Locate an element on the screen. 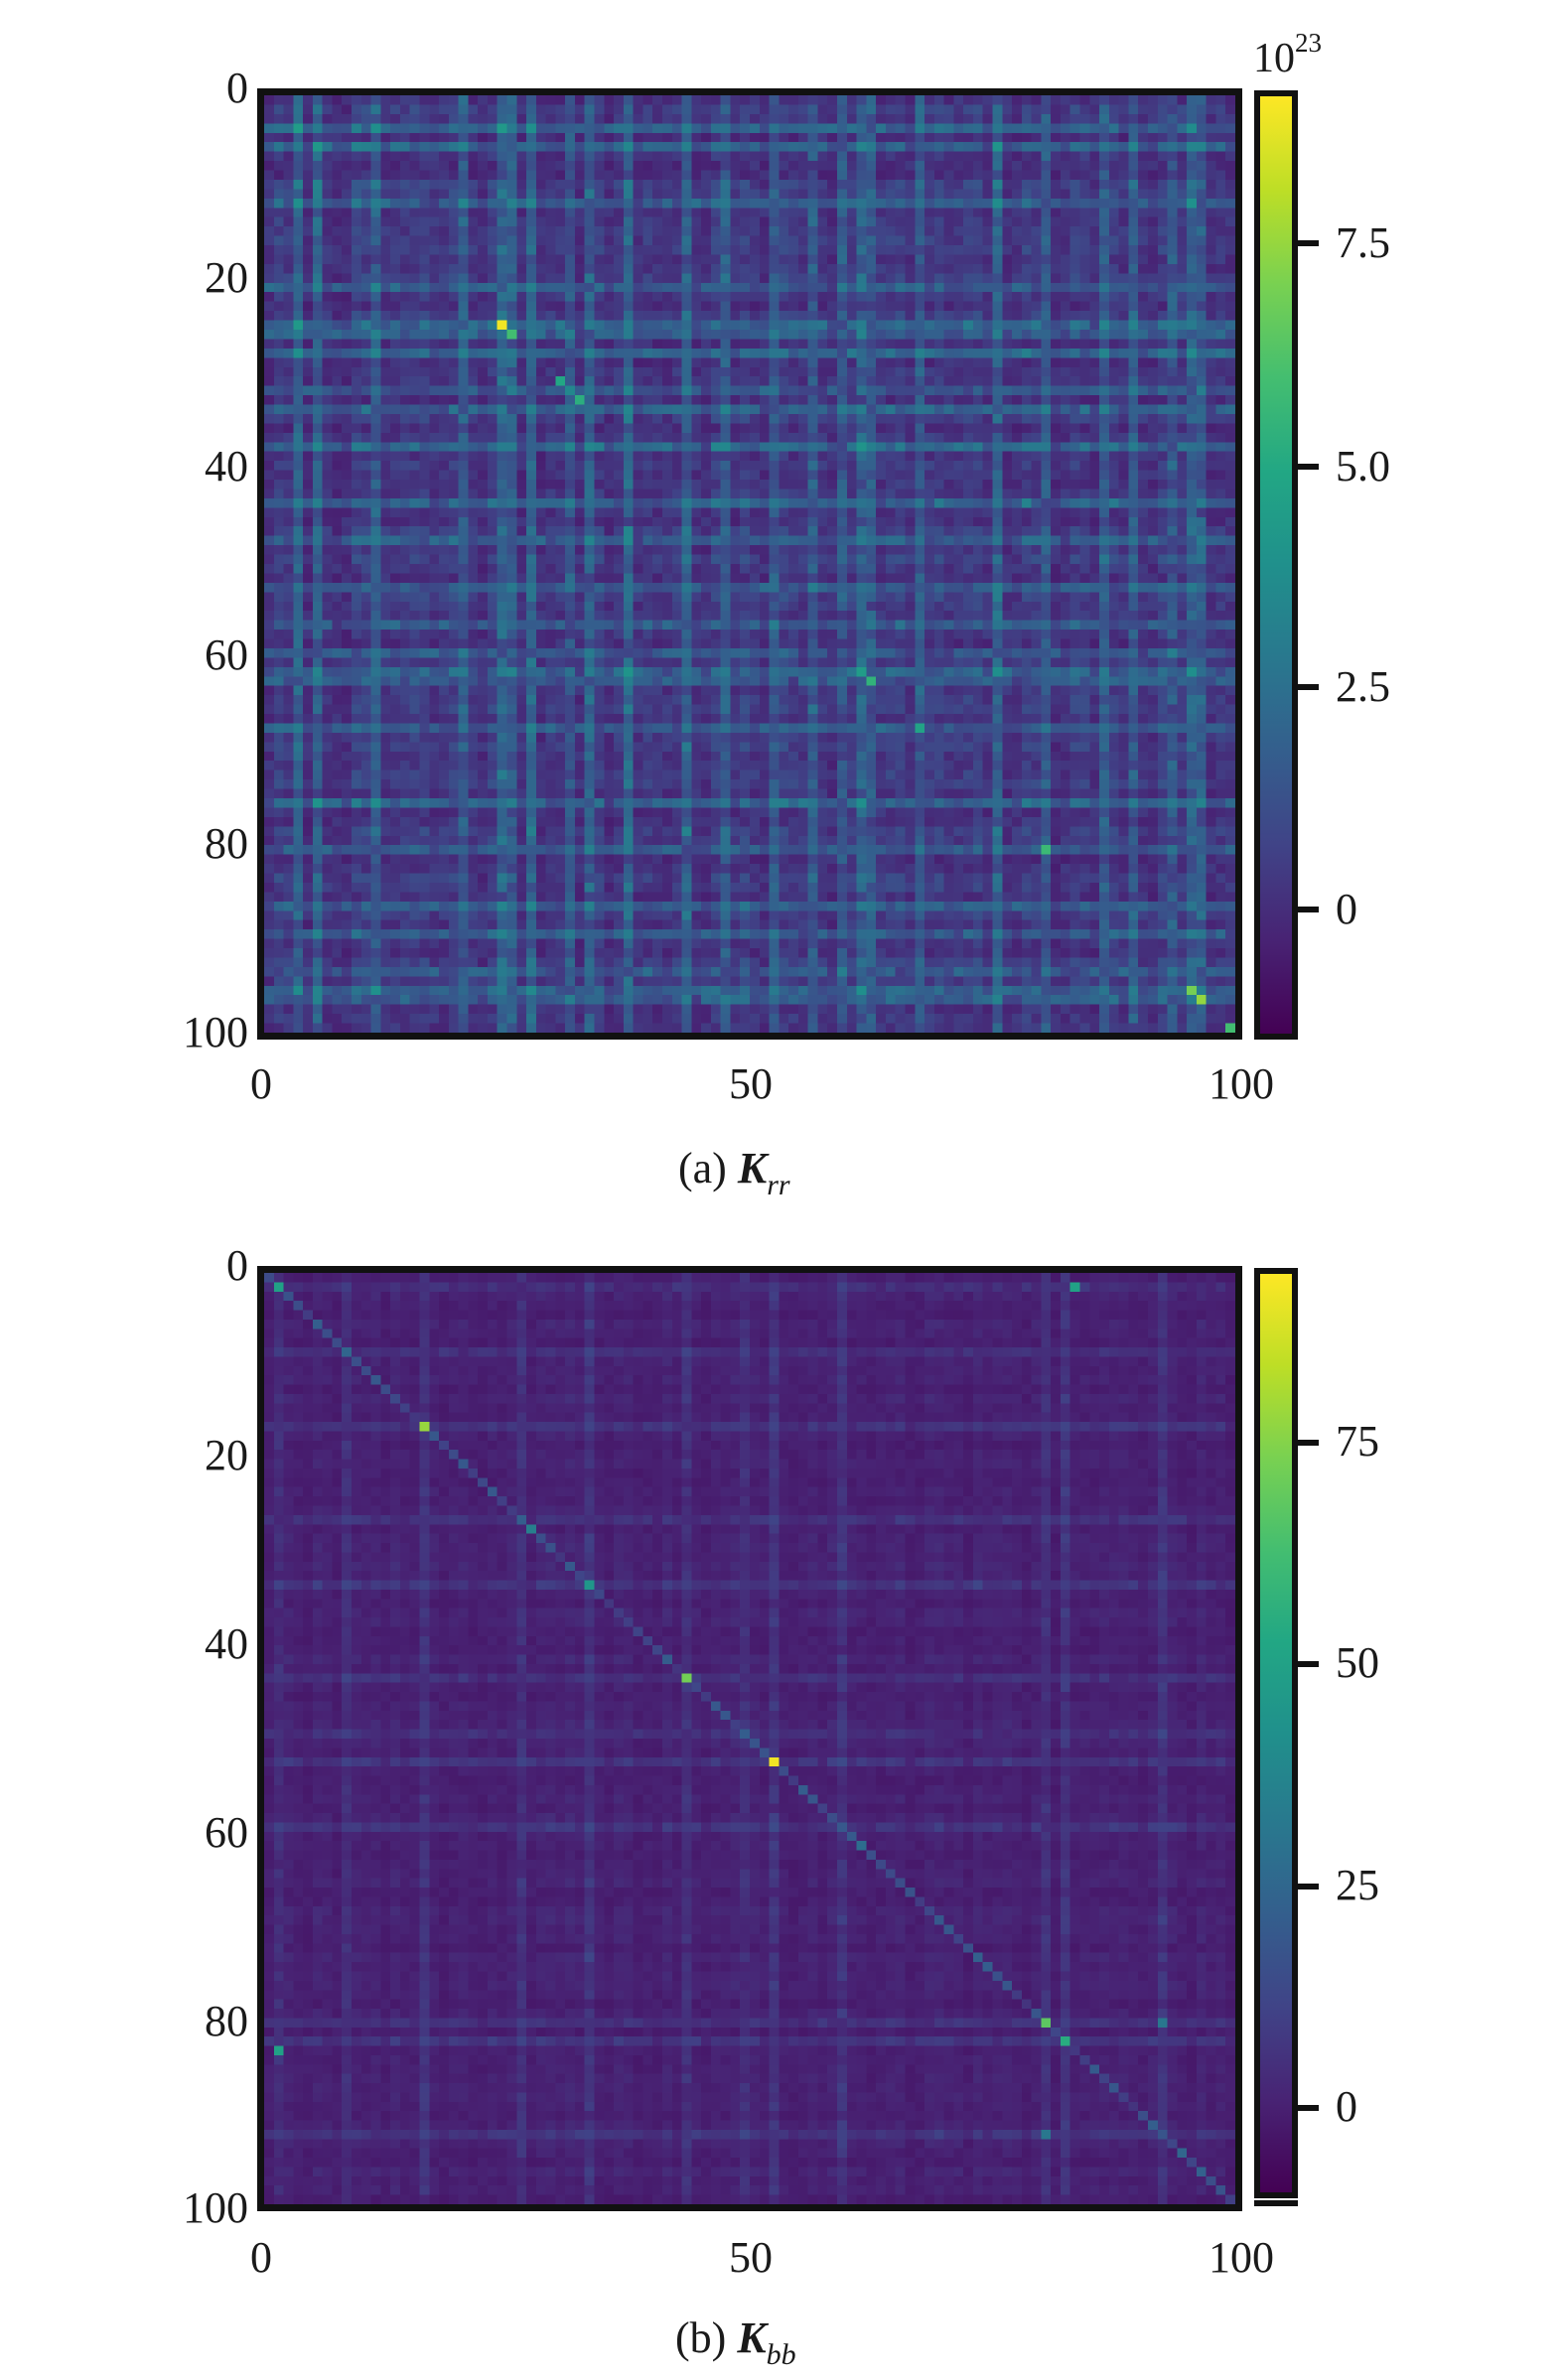  caption-subscript: rr is located at coordinates (778, 1185).